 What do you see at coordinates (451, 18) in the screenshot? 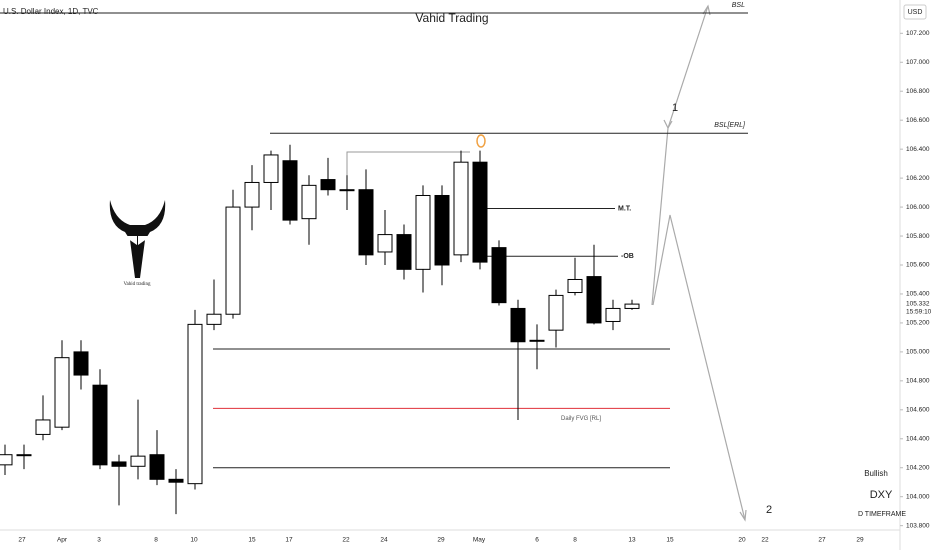
I see `chart-title: Vahid Trading` at bounding box center [451, 18].